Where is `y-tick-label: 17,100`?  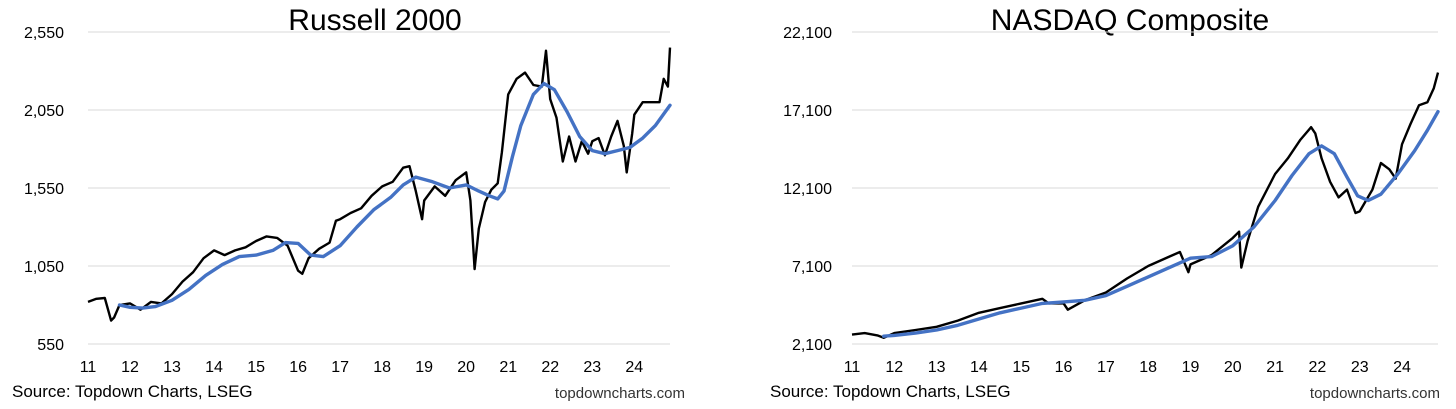
y-tick-label: 17,100 is located at coordinates (807, 111).